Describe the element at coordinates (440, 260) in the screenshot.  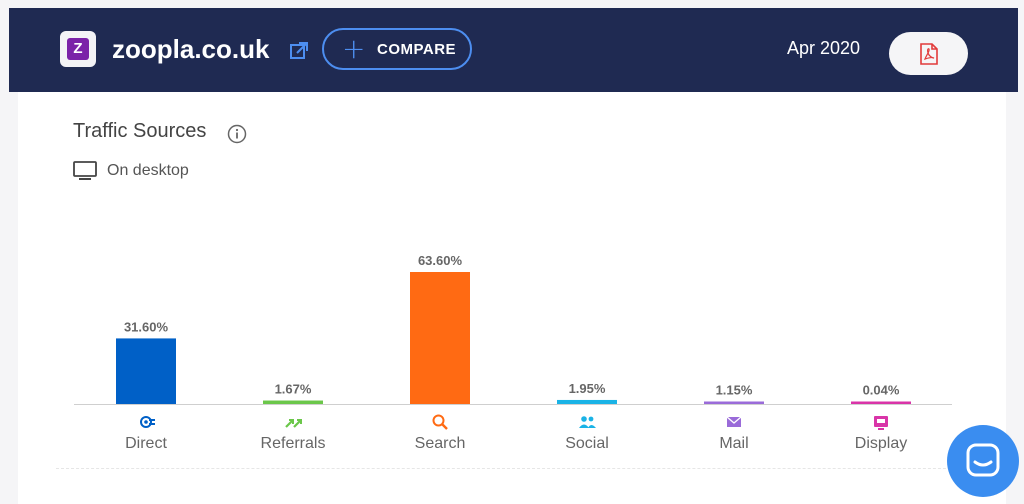
I see `value-label-search: 63.60%` at that location.